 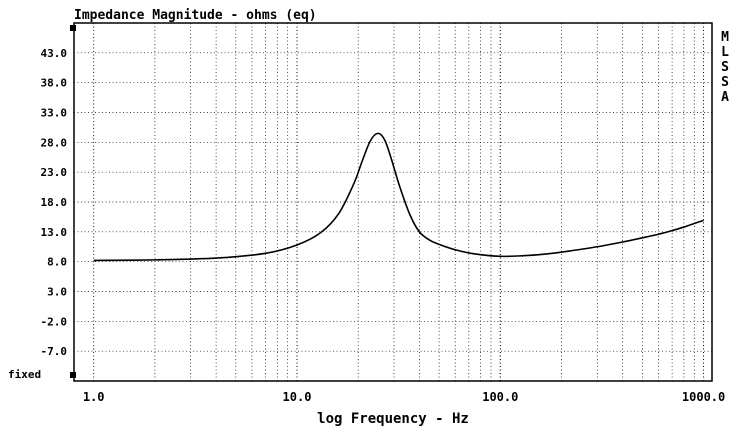 I want to click on y-tick-label: -2.0, so click(x=54, y=321).